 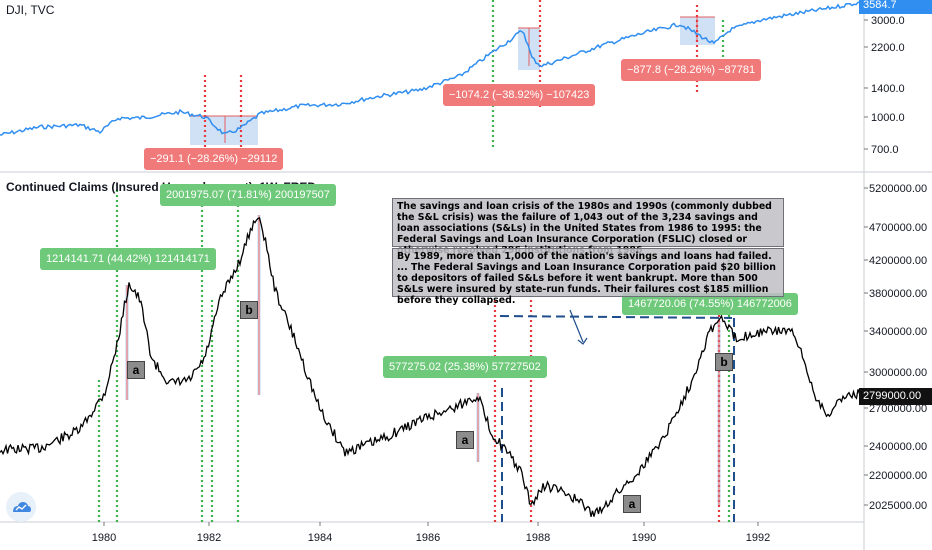 I want to click on claims-annotation-4: 1467720.06 (74.55%) 146772006, so click(x=710, y=304).